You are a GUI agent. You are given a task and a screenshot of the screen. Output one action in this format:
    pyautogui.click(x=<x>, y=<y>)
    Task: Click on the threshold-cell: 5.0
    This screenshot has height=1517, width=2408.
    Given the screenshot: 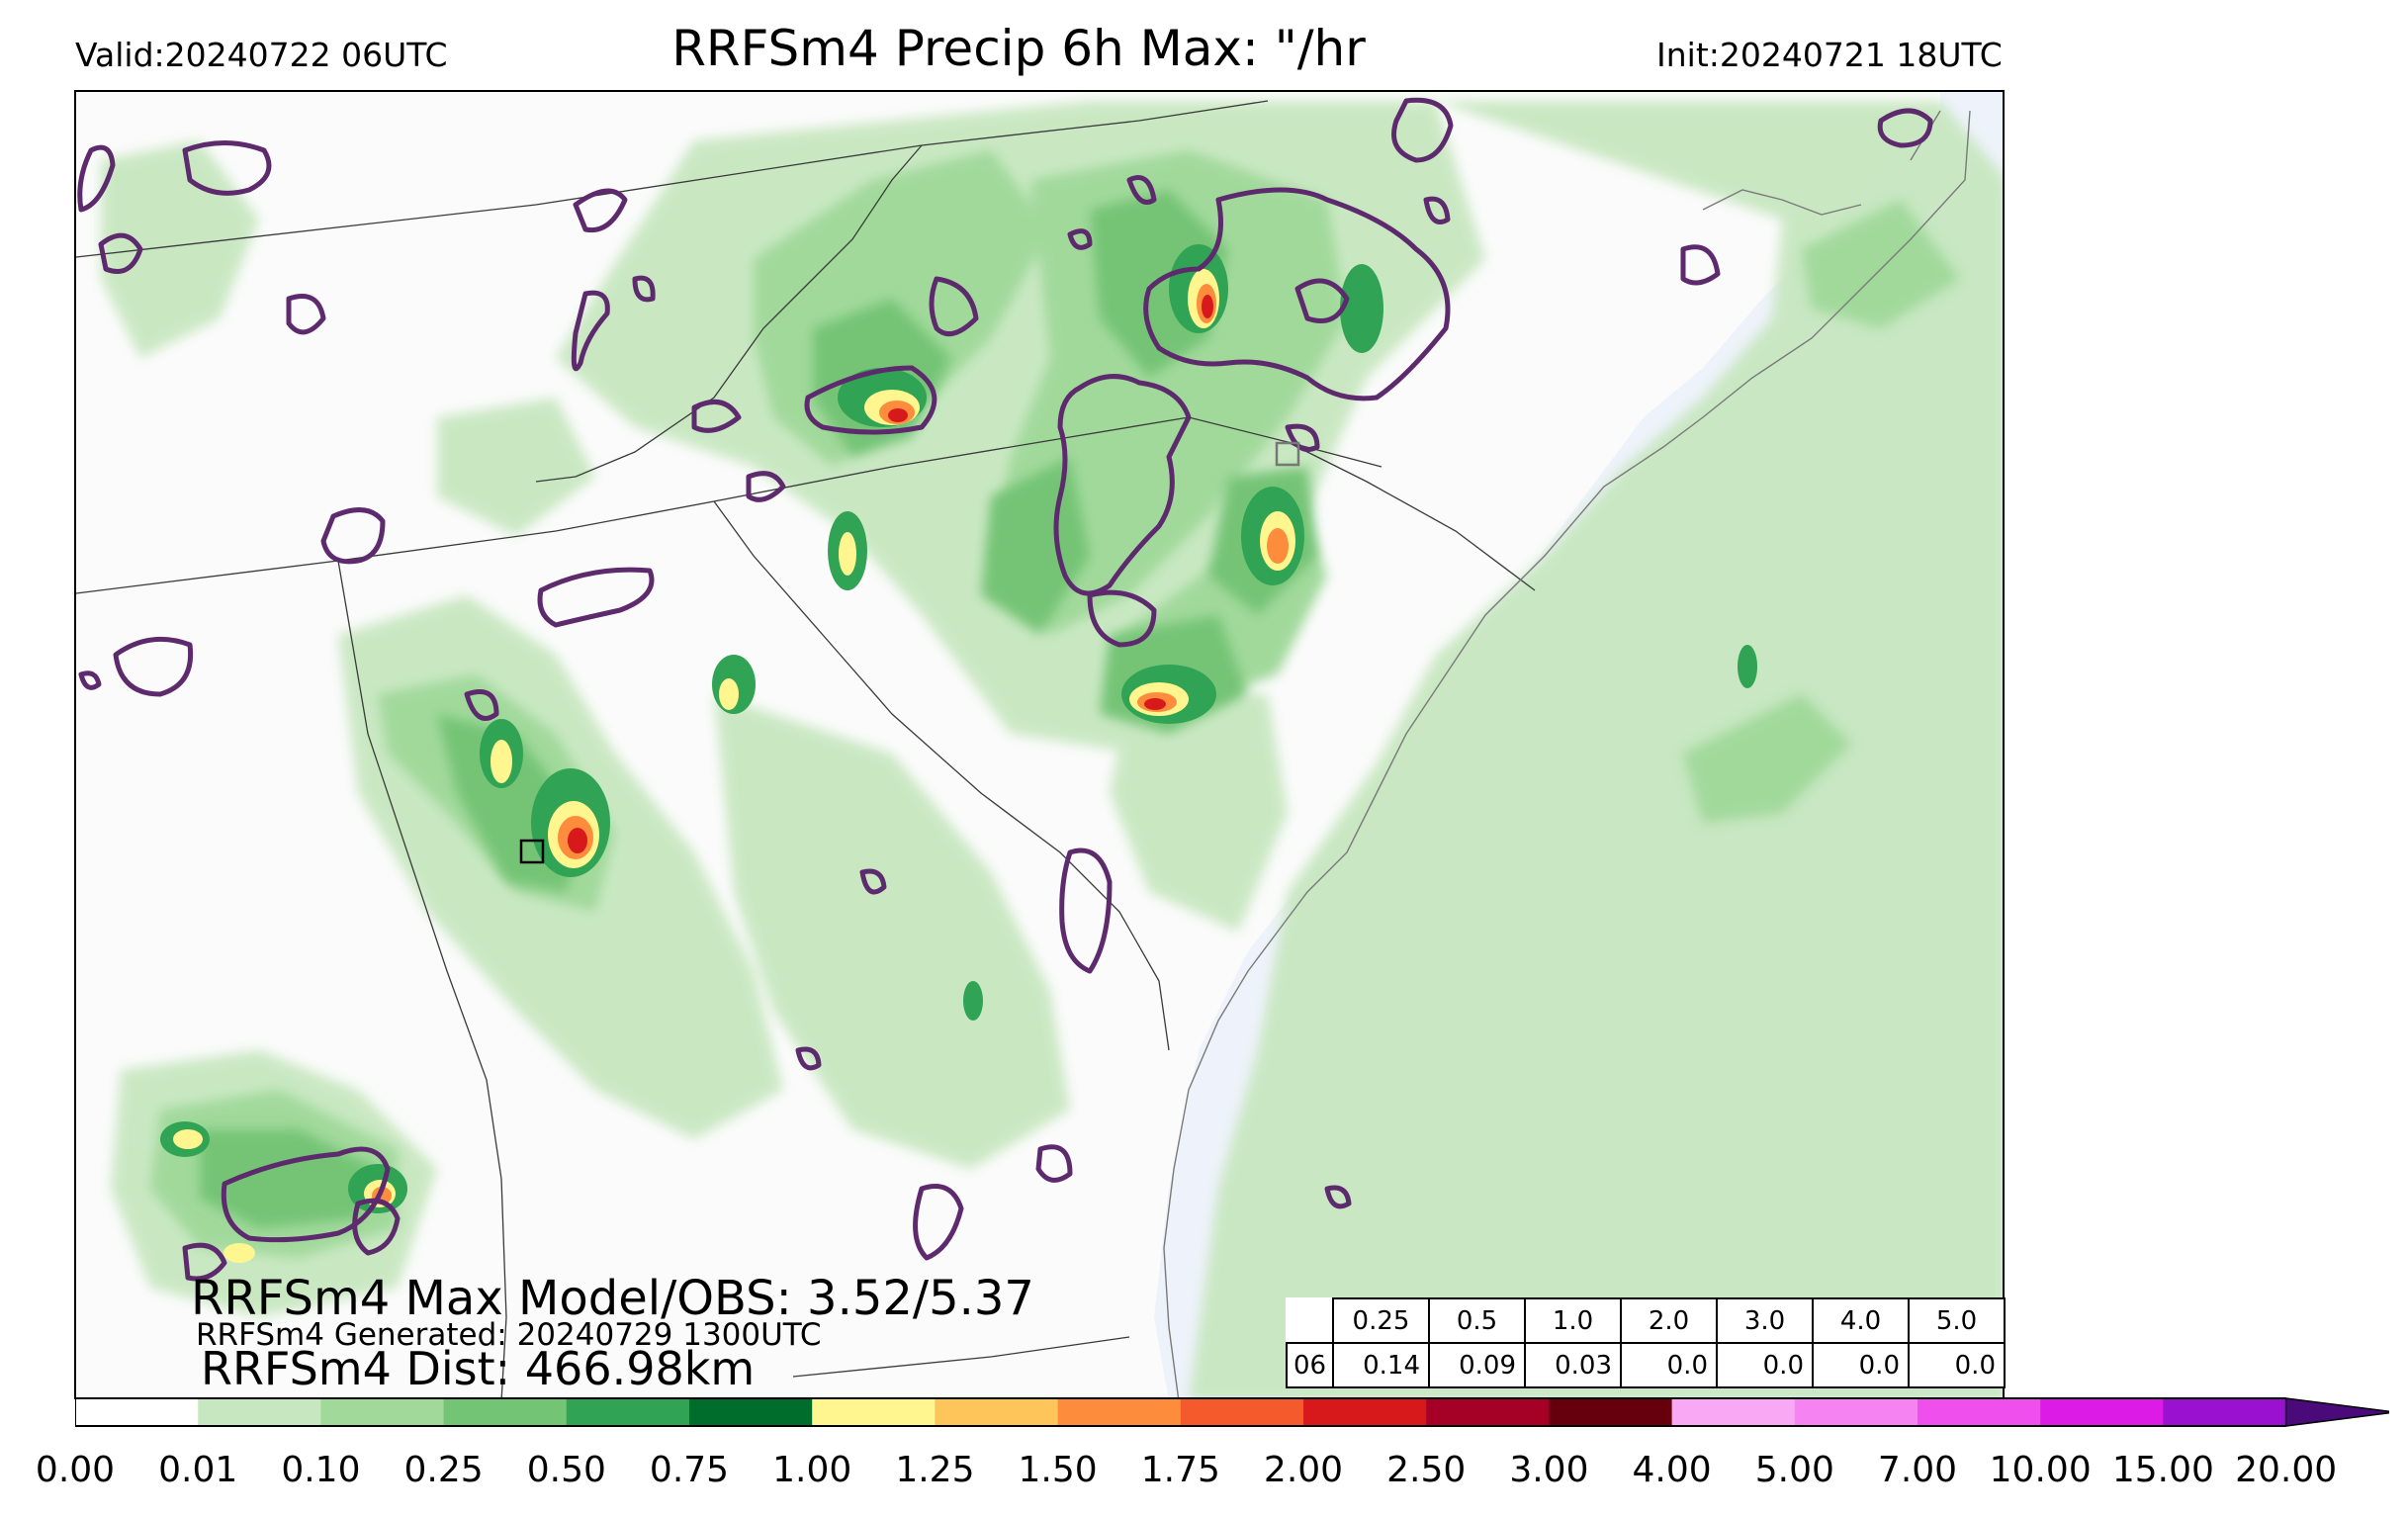 What is the action you would take?
    pyautogui.click(x=1957, y=1320)
    